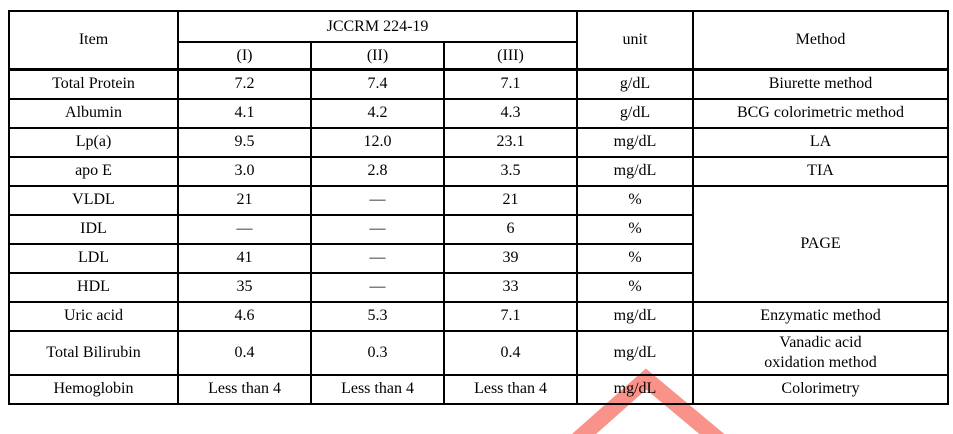 Image resolution: width=953 pixels, height=434 pixels. I want to click on method-cell-page-merged: PAGE, so click(820, 243).